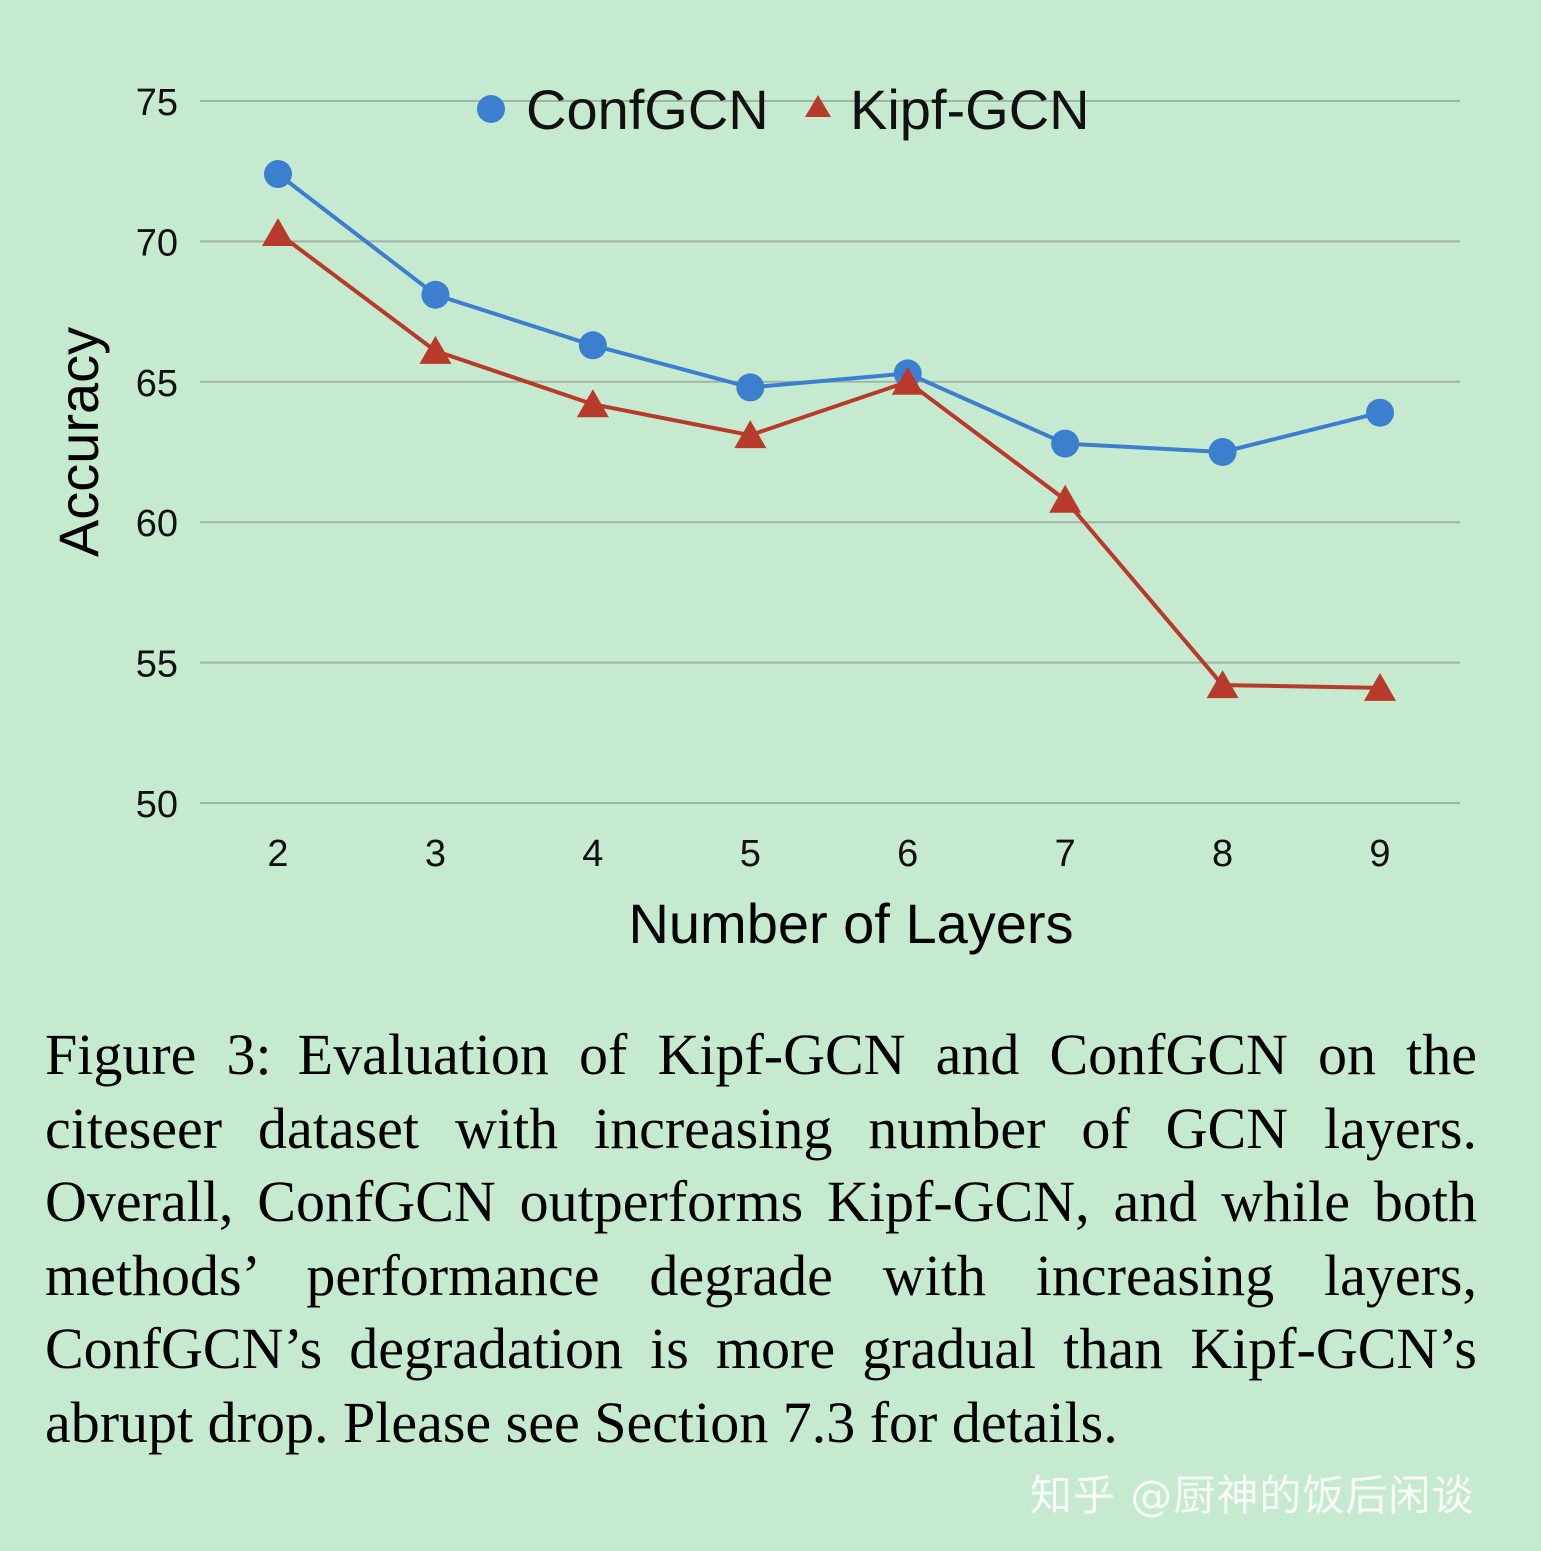 This screenshot has width=1541, height=1551. What do you see at coordinates (157, 243) in the screenshot?
I see `y-tick-label: 70` at bounding box center [157, 243].